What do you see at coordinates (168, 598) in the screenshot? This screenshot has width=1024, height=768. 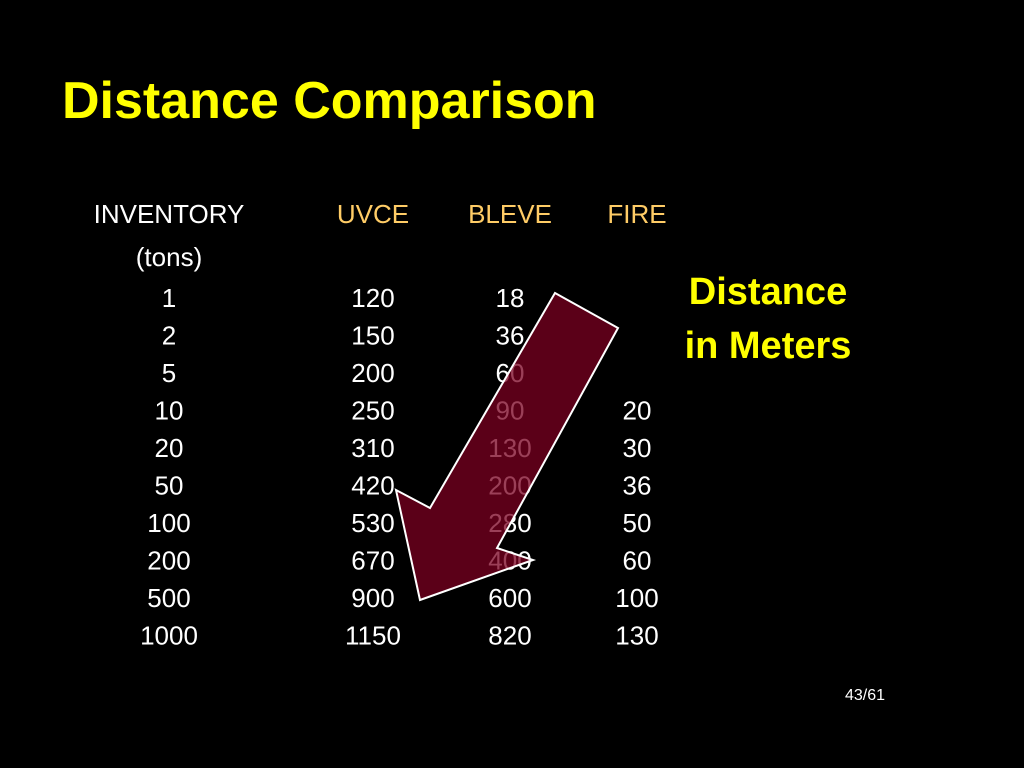 I see `table-cell: 500` at bounding box center [168, 598].